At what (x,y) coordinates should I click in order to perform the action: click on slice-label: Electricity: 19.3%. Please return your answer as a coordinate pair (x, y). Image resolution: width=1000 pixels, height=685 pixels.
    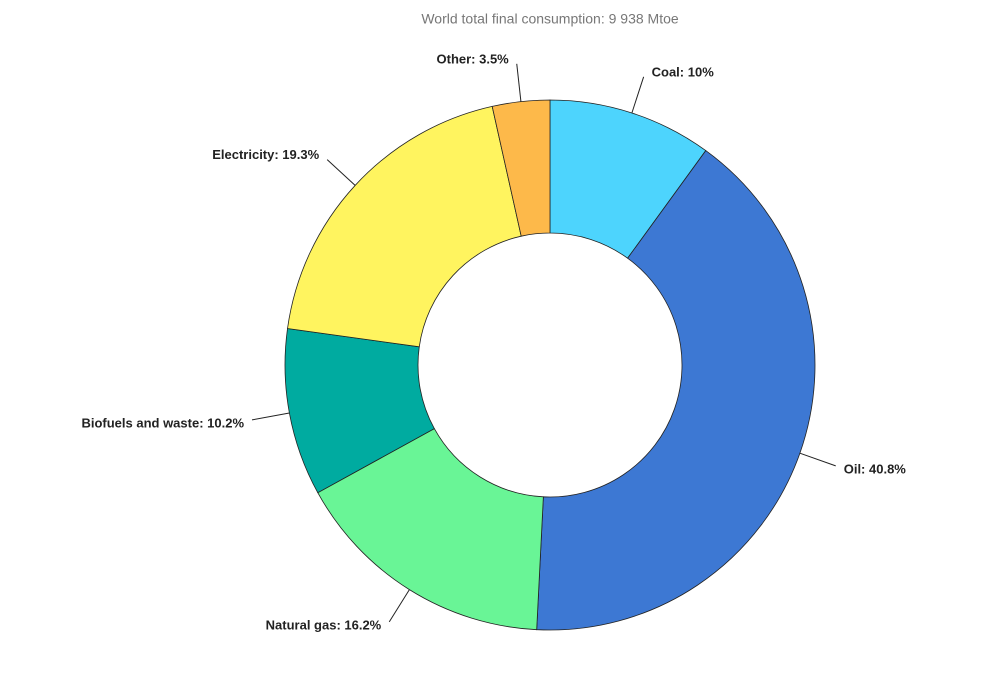
    Looking at the image, I should click on (265, 154).